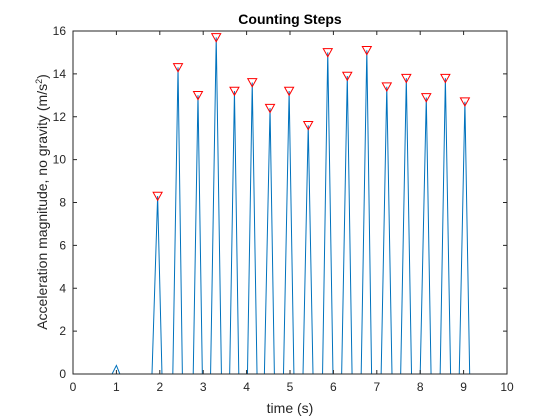  I want to click on y-tick-label: 4, so click(62, 288).